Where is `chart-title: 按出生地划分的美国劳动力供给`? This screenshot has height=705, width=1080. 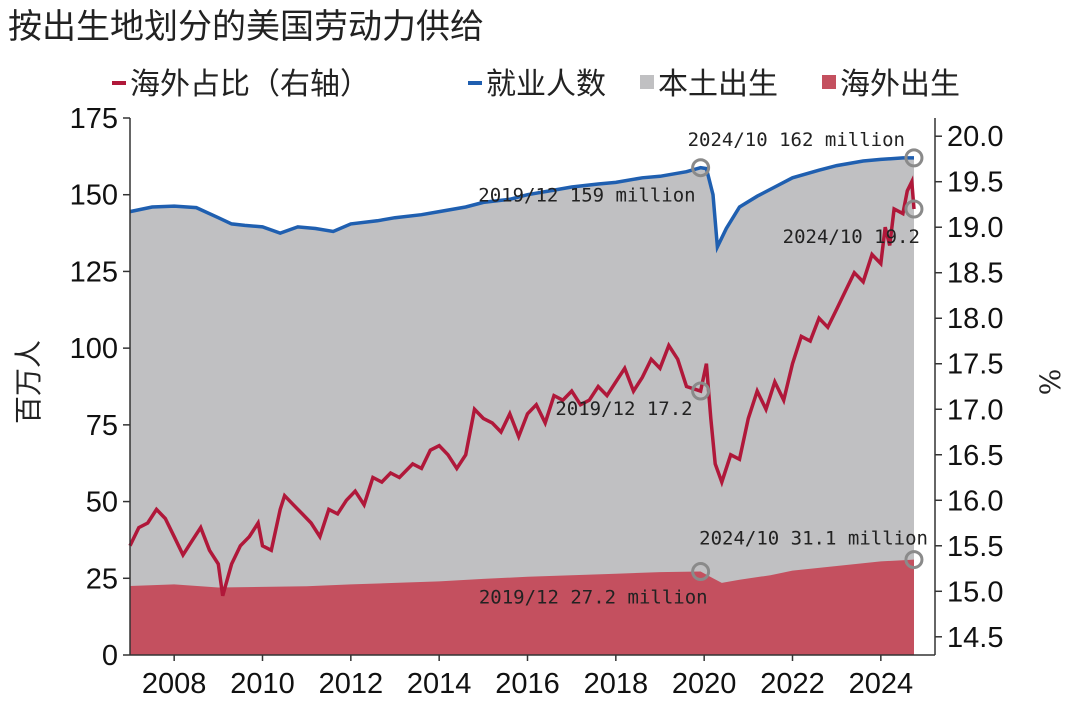 chart-title: 按出生地划分的美国劳动力供给 is located at coordinates (246, 27).